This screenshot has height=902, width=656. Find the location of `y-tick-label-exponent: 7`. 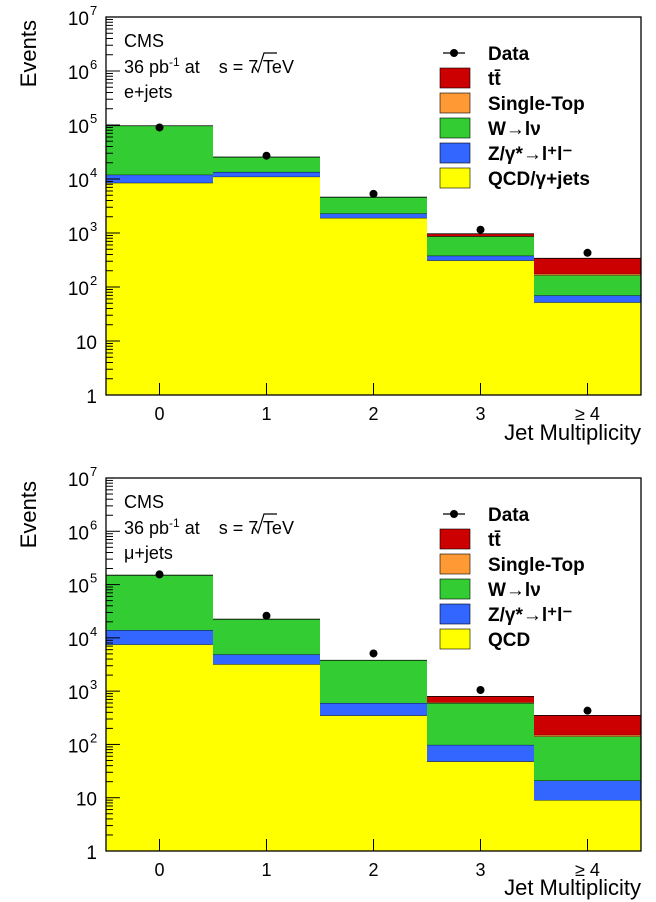

y-tick-label-exponent: 7 is located at coordinates (93, 471).